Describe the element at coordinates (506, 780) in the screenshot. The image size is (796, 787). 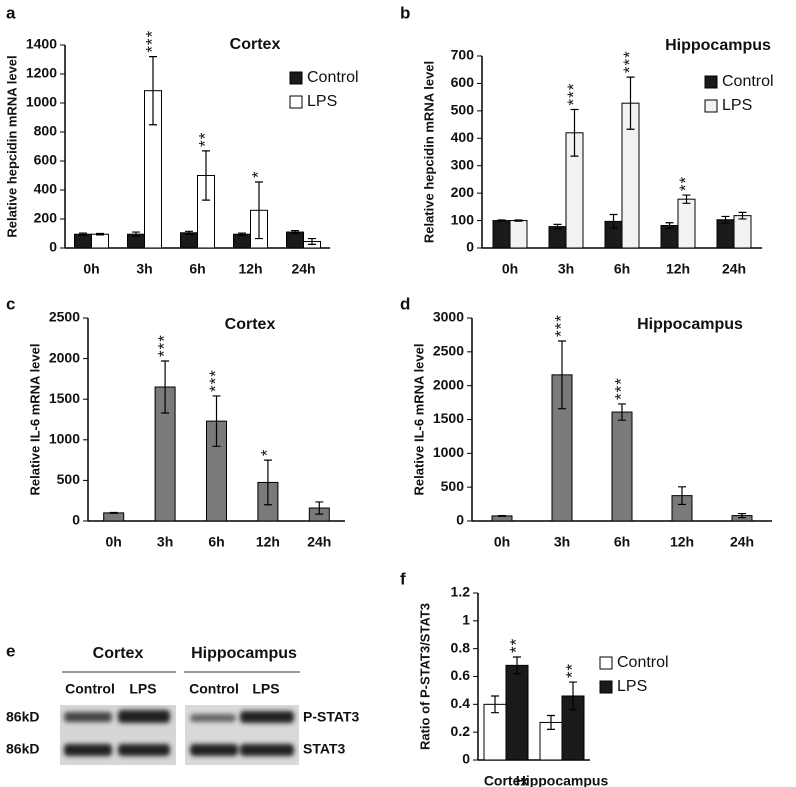
I see `x-tick-label: Cortex` at that location.